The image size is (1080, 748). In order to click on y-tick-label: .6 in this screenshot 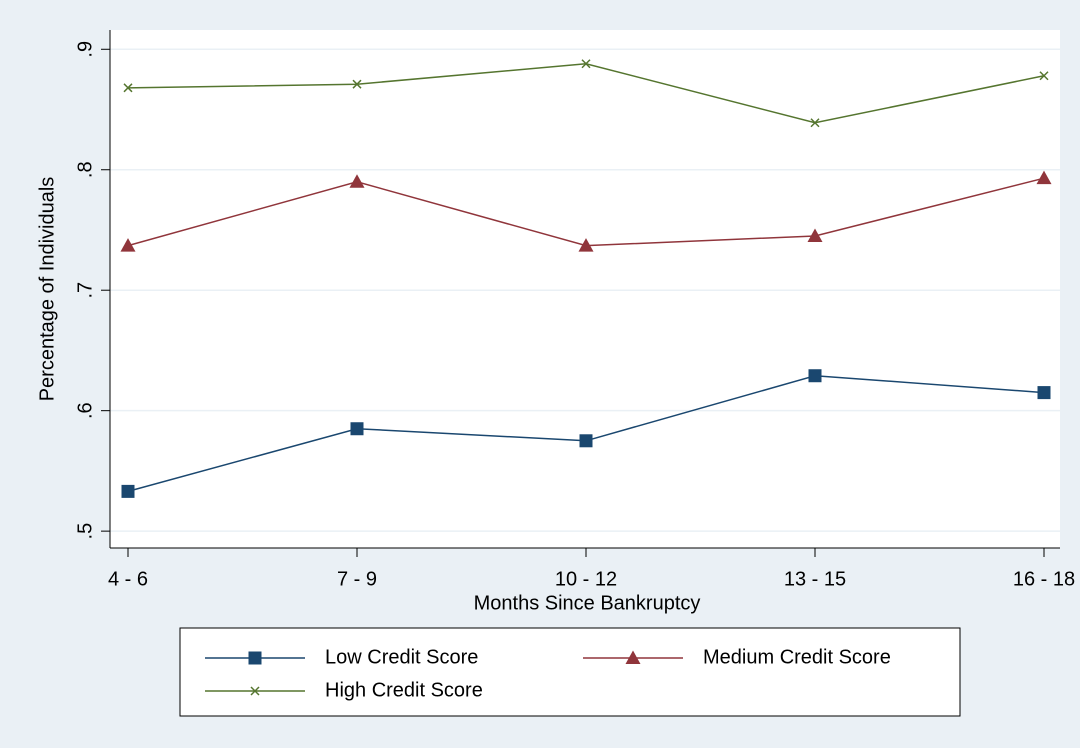, I will do `click(85, 410)`.